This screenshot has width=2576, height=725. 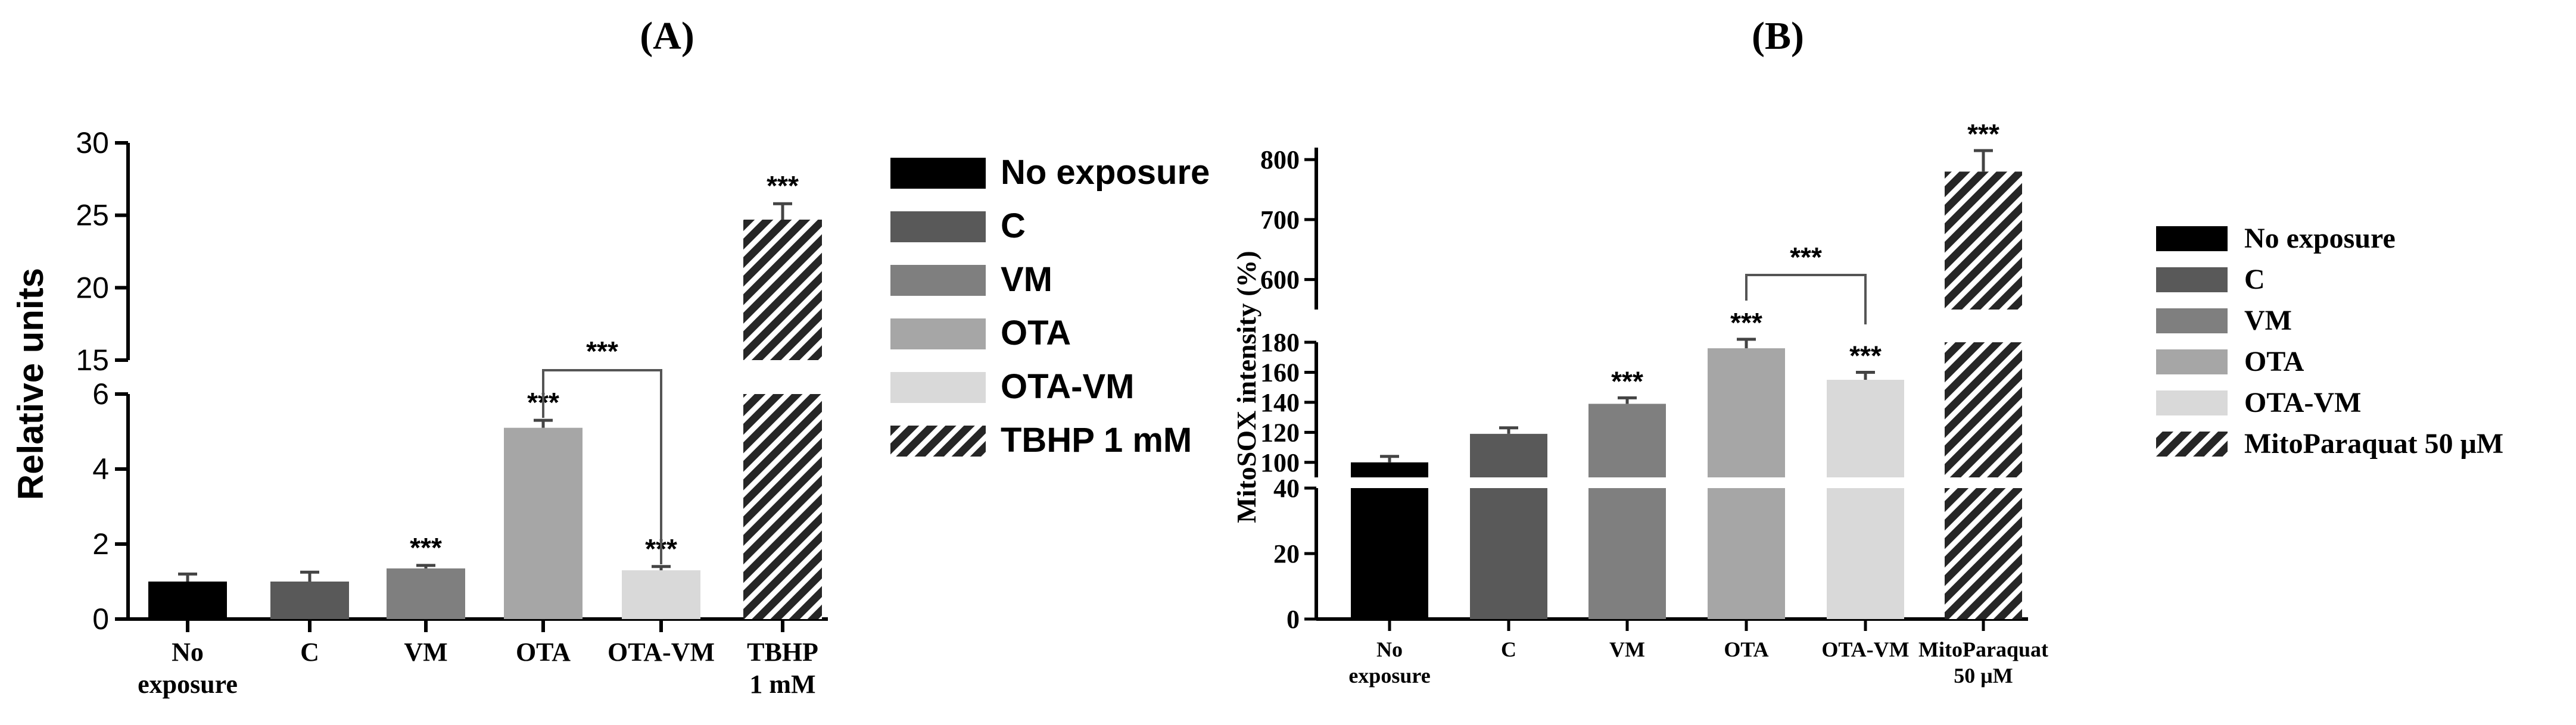 I want to click on y-tick-label: 100, so click(x=1280, y=462).